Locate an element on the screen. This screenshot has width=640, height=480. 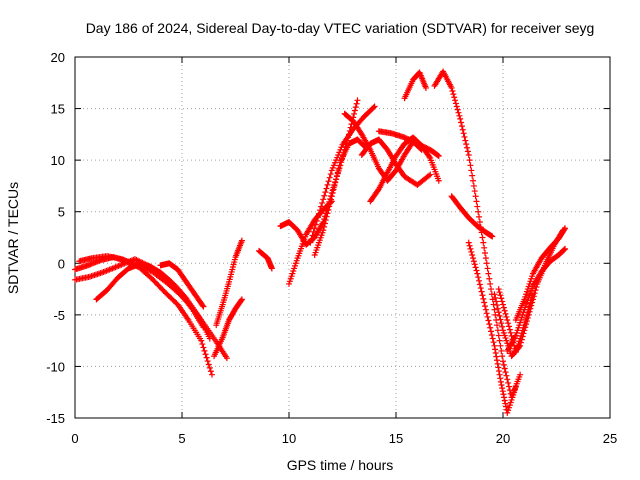
x-axis-label: GPS time / hours is located at coordinates (340, 465).